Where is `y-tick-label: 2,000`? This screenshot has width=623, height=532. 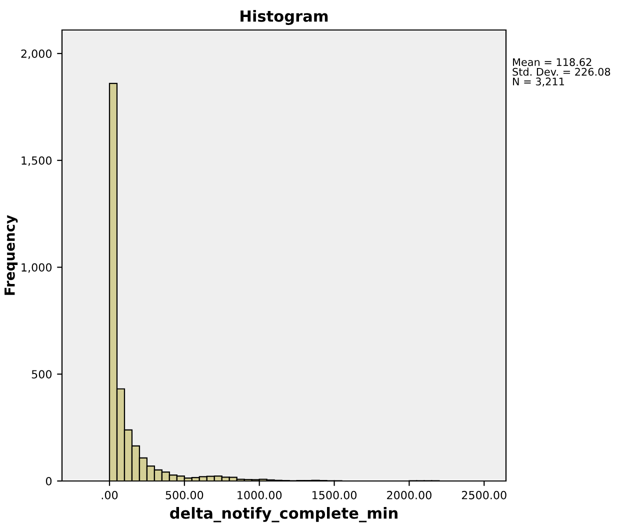
y-tick-label: 2,000 is located at coordinates (36, 54).